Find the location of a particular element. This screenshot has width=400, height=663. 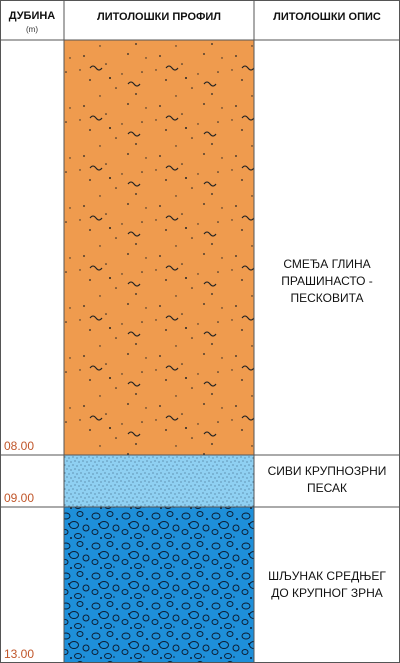

sand-layer is located at coordinates (159, 481).